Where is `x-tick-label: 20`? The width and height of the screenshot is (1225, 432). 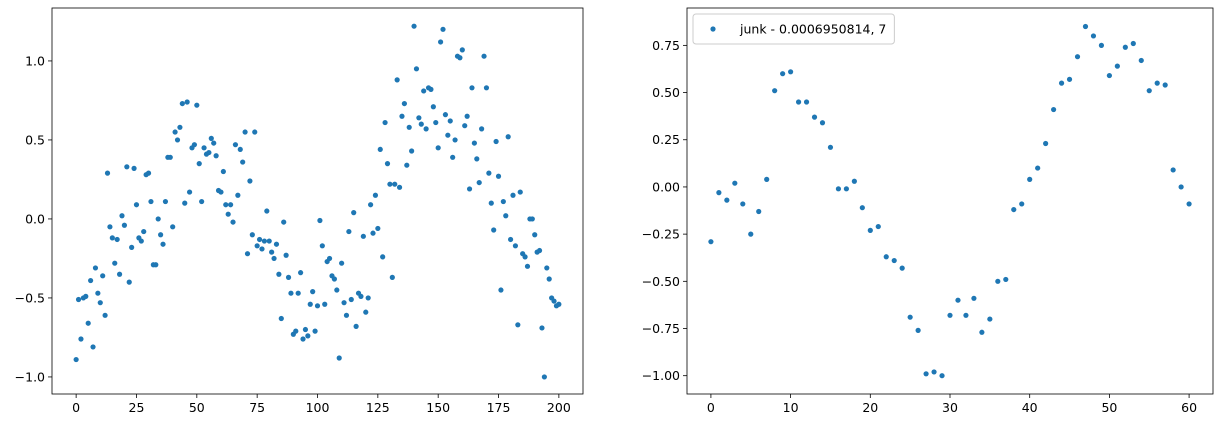 x-tick-label: 20 is located at coordinates (870, 407).